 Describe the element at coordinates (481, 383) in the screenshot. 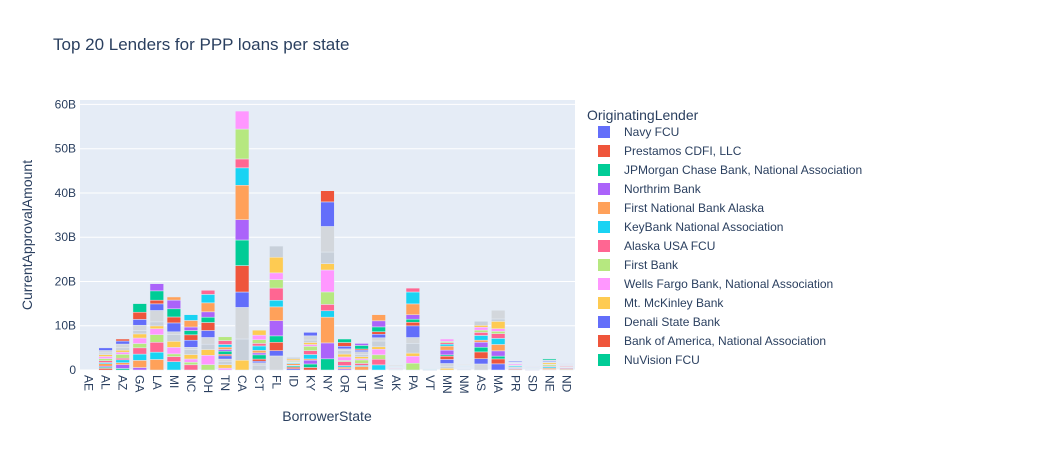

I see `x-tick-label: AS` at that location.